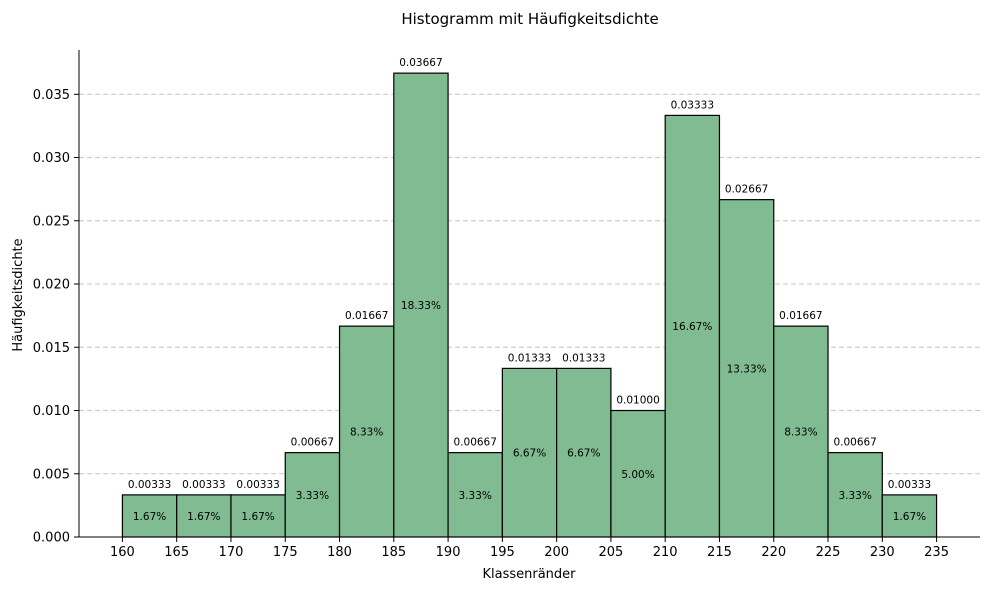 The height and width of the screenshot is (589, 990). Describe the element at coordinates (18, 294) in the screenshot. I see `y-axis-label: Häufigkeitsdichte` at that location.